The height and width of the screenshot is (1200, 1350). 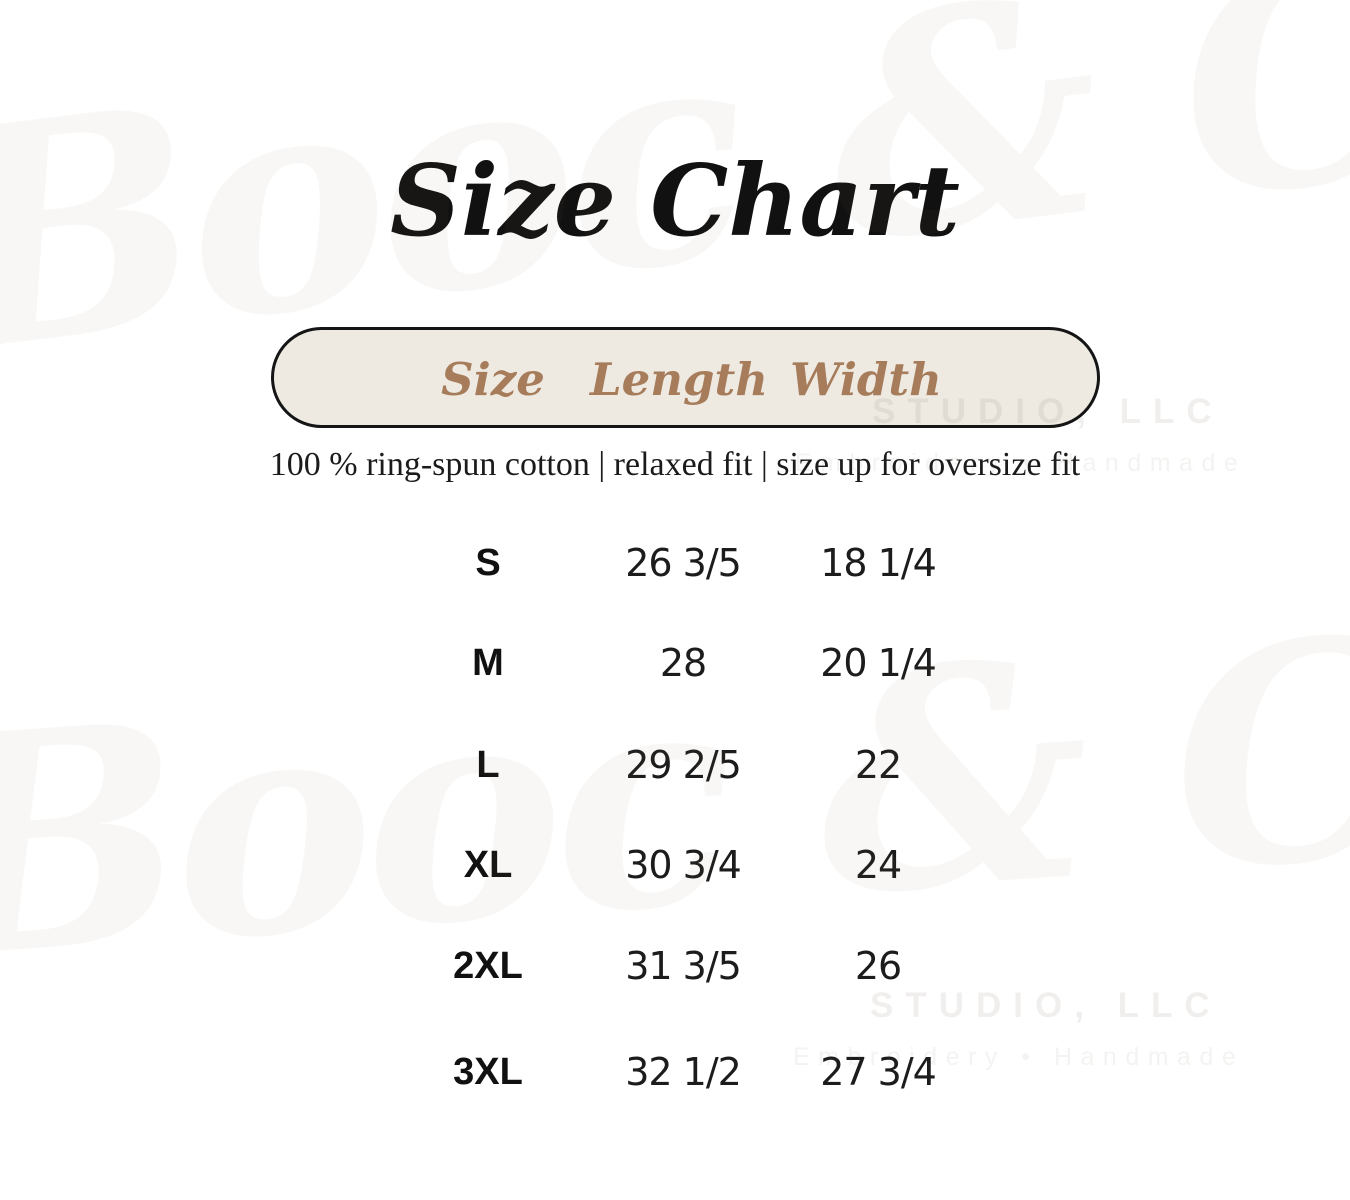 I want to click on size-label: 3XL, so click(x=488, y=1072).